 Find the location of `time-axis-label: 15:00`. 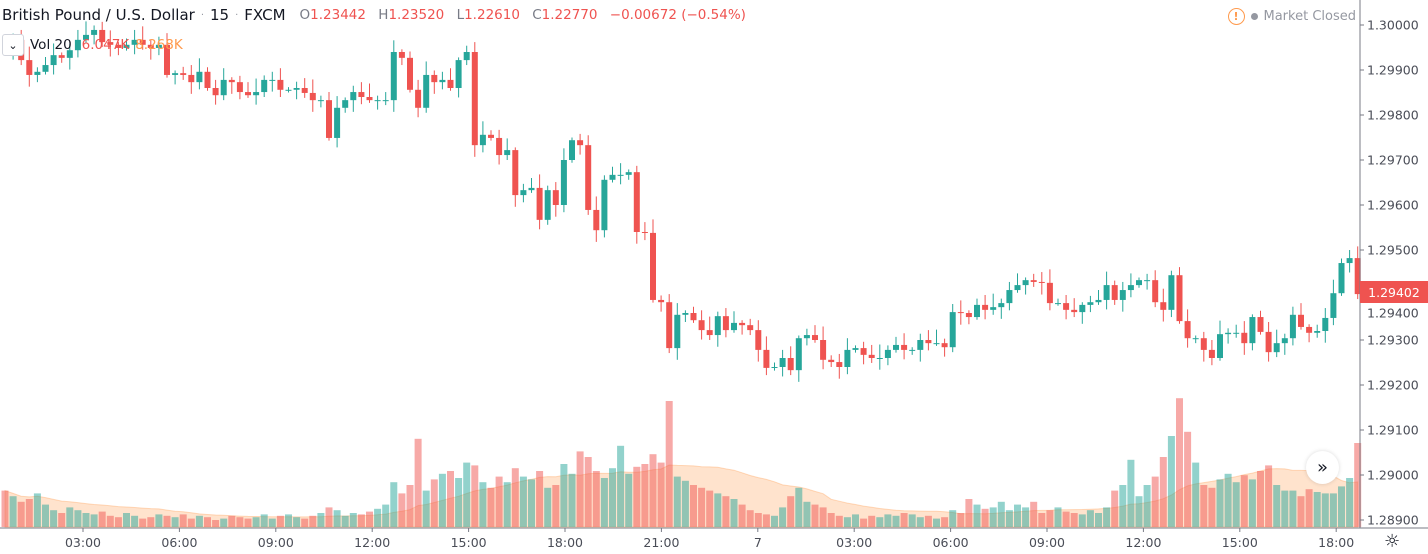

time-axis-label: 15:00 is located at coordinates (1239, 542).